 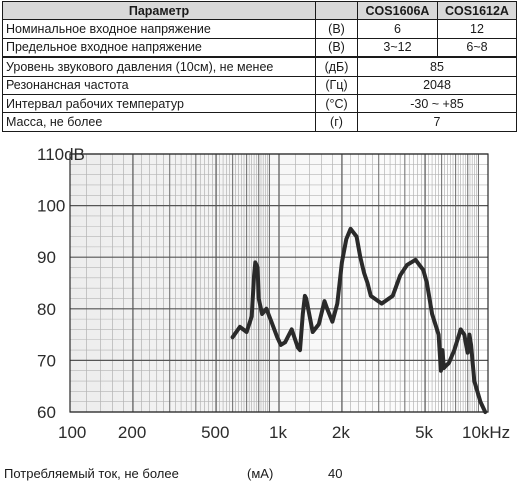 I want to click on table-row: Номинальное входное напряжение (В) 6 12, so click(x=259, y=29).